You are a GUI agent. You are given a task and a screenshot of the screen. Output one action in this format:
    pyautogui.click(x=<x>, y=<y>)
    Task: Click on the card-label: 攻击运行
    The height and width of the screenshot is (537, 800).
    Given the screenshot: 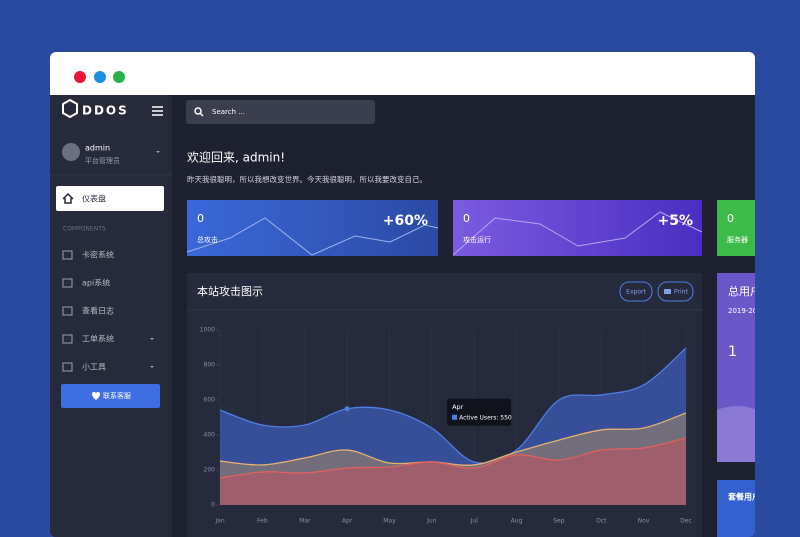 What is the action you would take?
    pyautogui.click(x=477, y=239)
    